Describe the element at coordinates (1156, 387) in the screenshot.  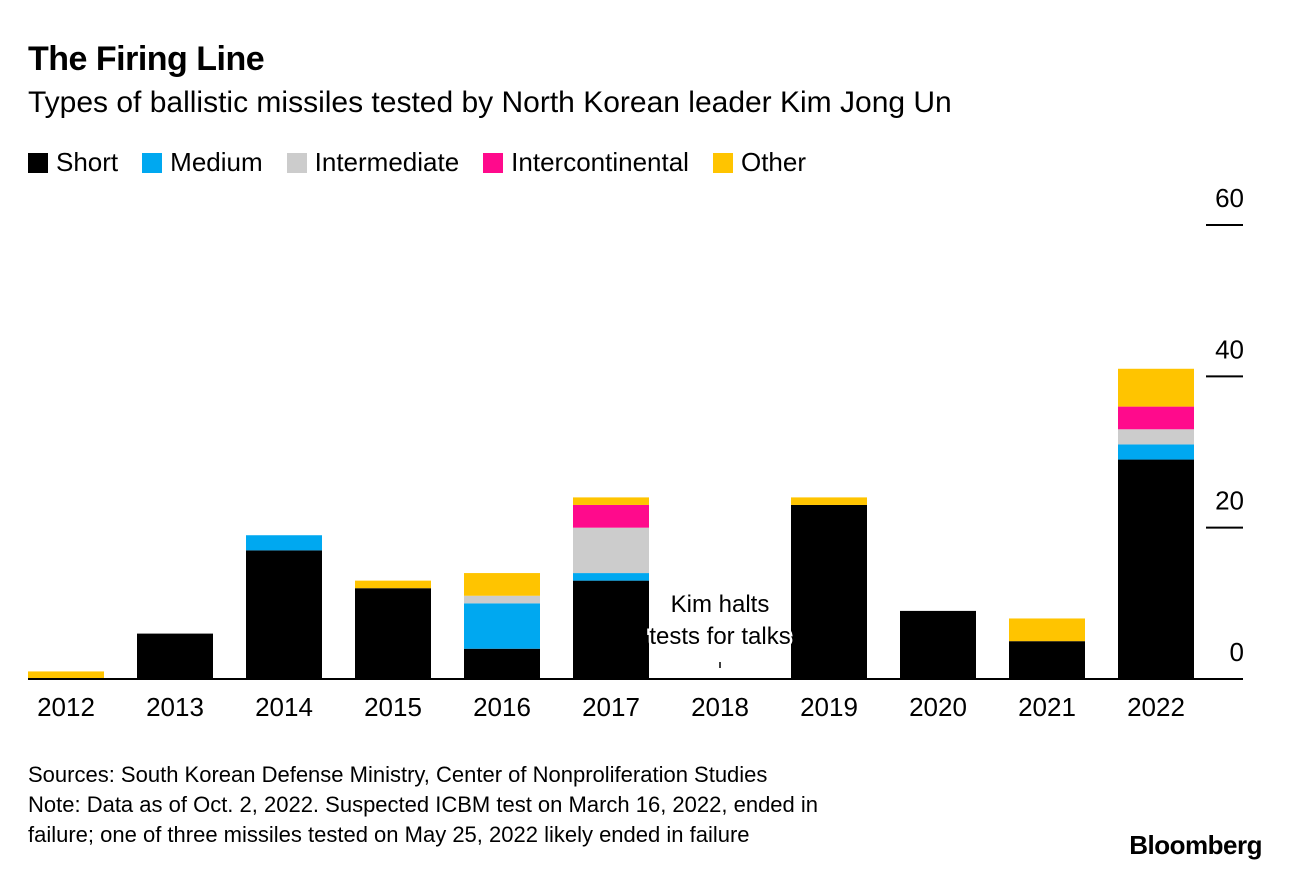
I see `bar-2022-other` at that location.